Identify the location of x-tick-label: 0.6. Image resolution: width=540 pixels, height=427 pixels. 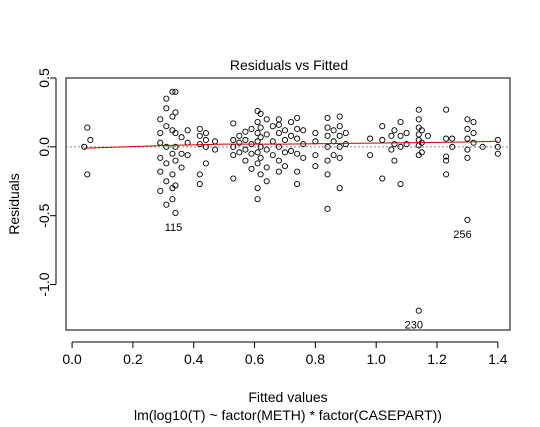
(255, 359).